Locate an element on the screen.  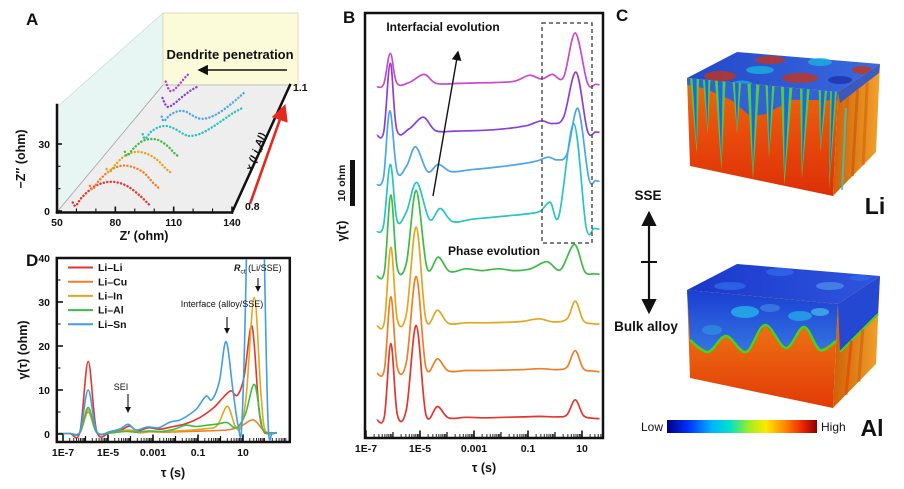
interfacial-evolution-arrow is located at coordinates (447, 123).